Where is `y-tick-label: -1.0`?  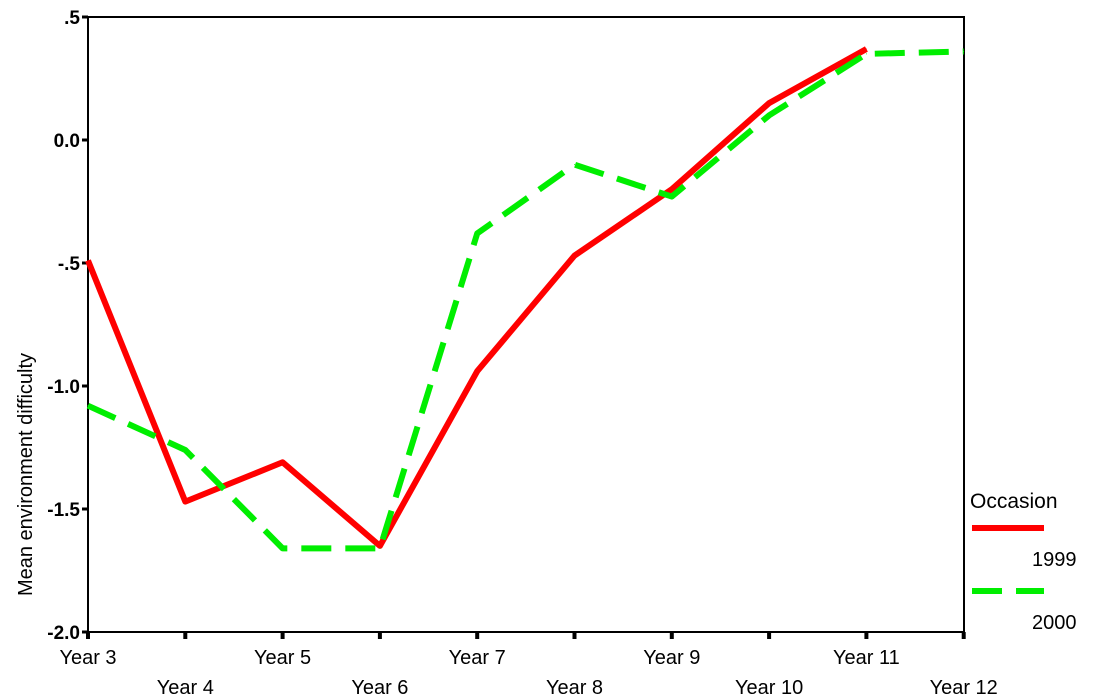 y-tick-label: -1.0 is located at coordinates (63, 387).